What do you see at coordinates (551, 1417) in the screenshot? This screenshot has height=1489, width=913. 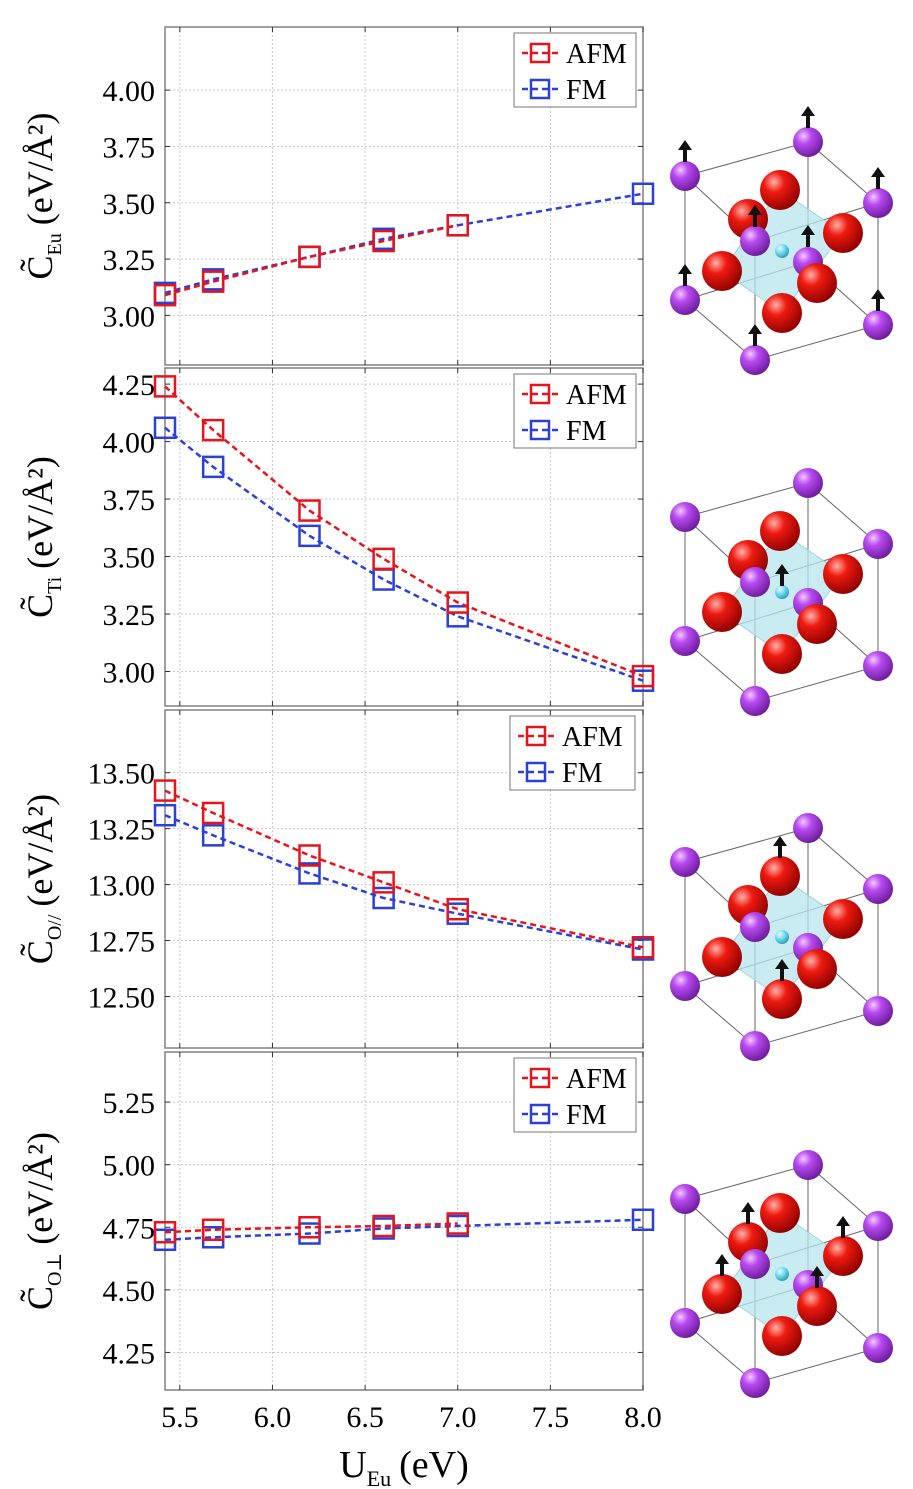 I see `x-tick-label: 7.5` at bounding box center [551, 1417].